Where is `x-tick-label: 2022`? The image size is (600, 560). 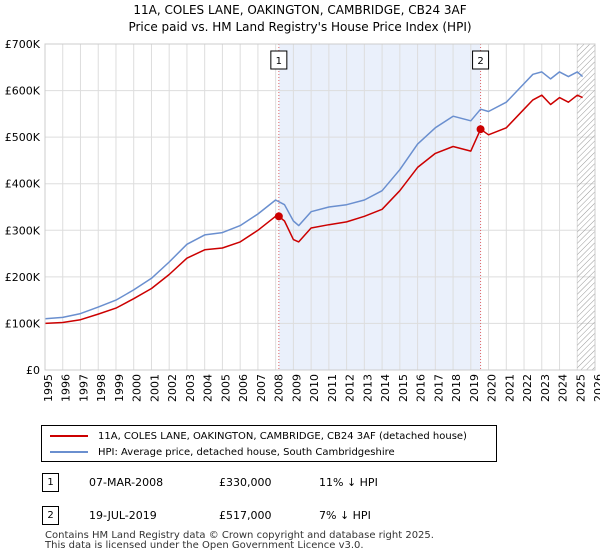
x-tick-label: 2022 is located at coordinates (527, 388).